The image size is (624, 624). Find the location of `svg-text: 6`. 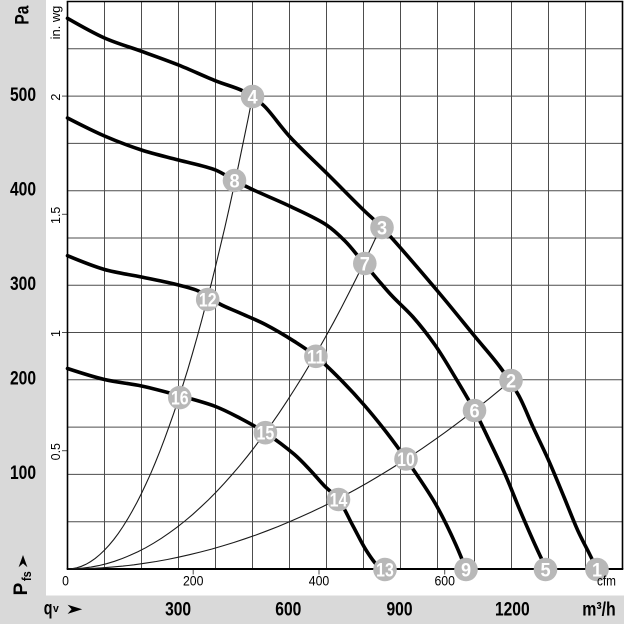

svg-text: 6 is located at coordinates (474, 412).